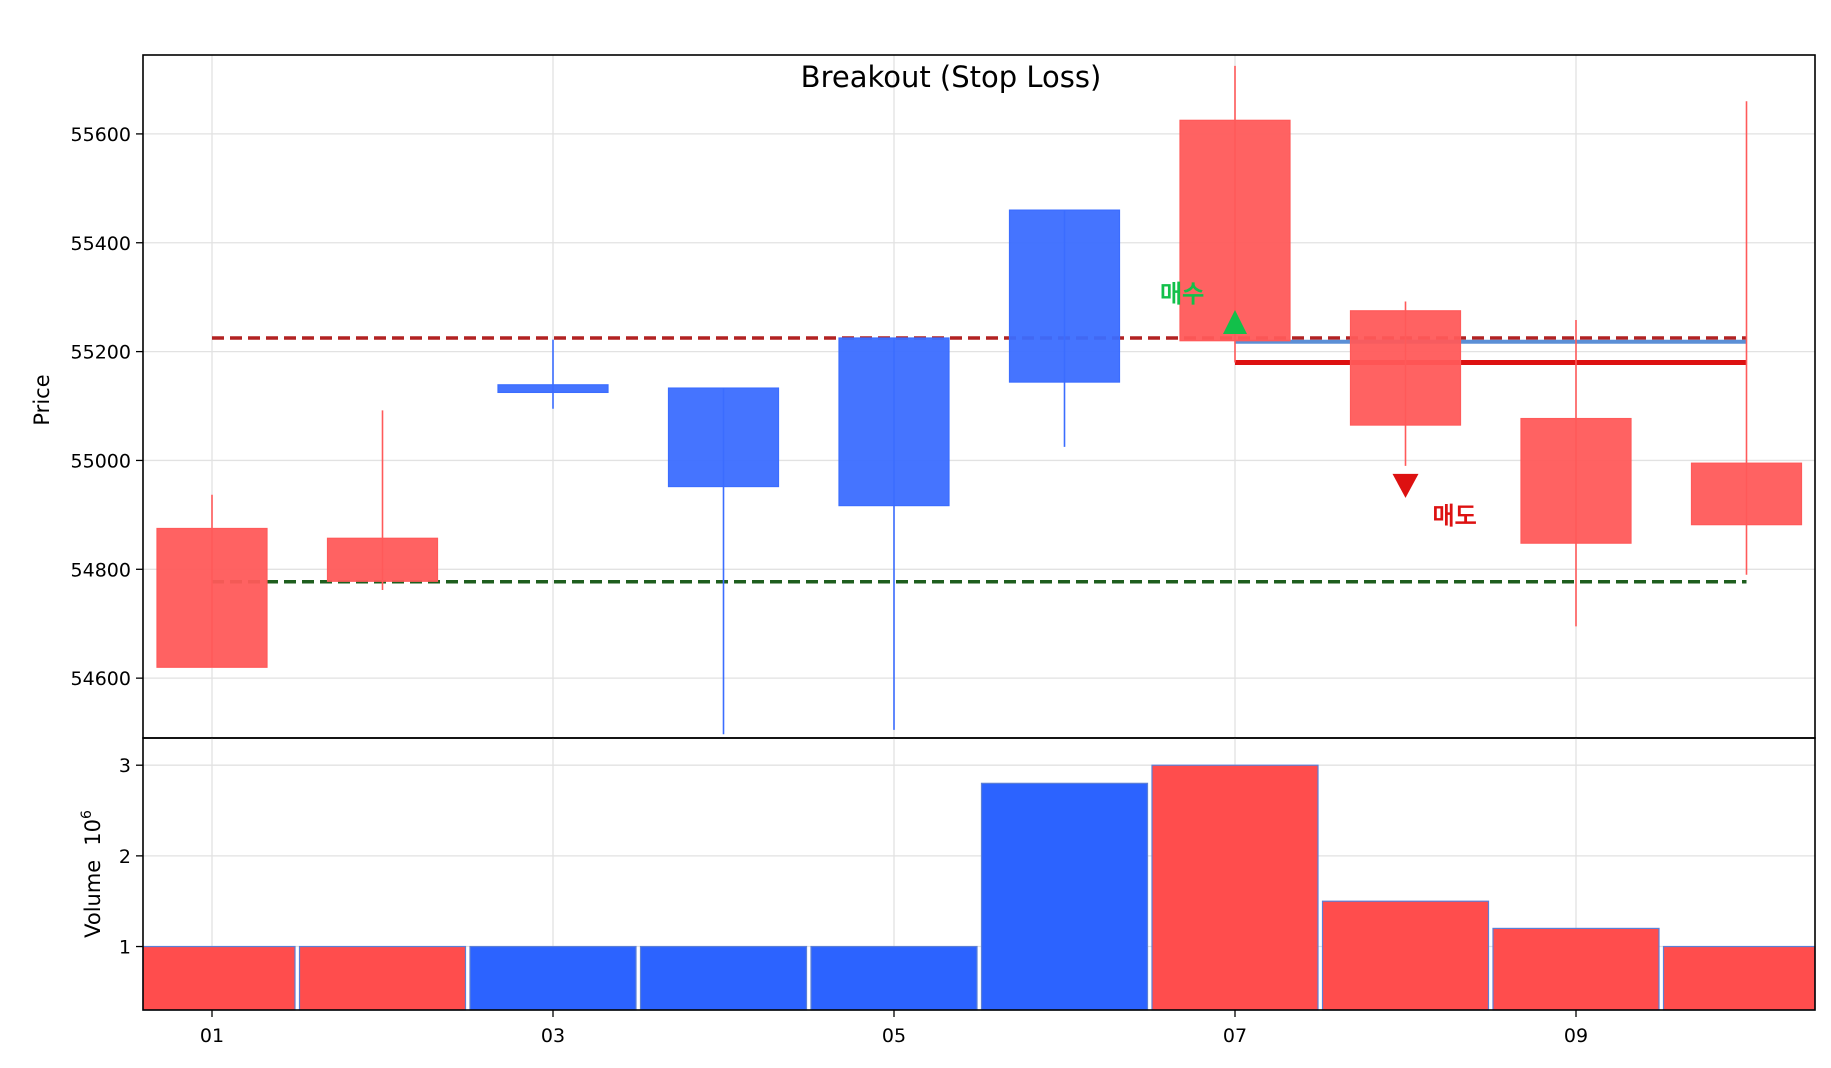 The image size is (1831, 1068). Describe the element at coordinates (1182, 294) in the screenshot. I see `buy-annotation-label: 매수` at that location.